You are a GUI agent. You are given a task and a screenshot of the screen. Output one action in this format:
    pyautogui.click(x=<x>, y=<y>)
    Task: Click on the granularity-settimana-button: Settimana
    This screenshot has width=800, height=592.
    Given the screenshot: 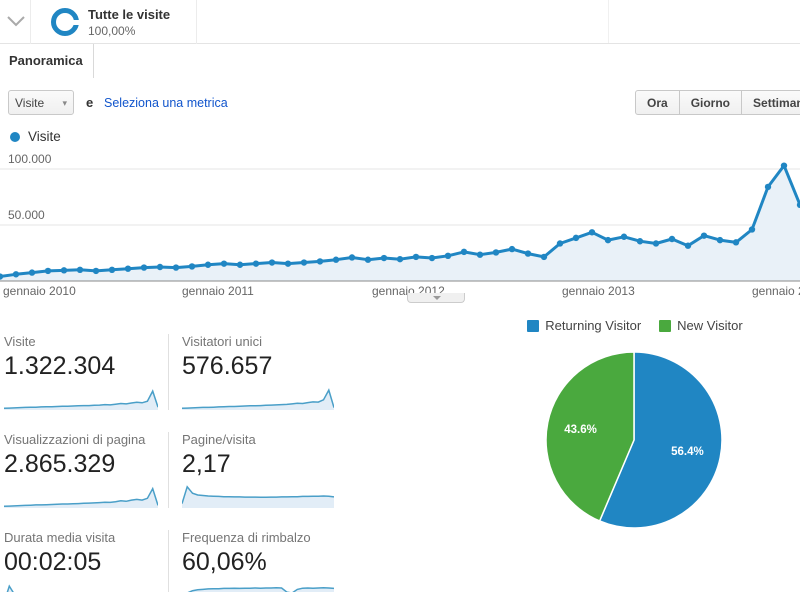 What is the action you would take?
    pyautogui.click(x=770, y=102)
    